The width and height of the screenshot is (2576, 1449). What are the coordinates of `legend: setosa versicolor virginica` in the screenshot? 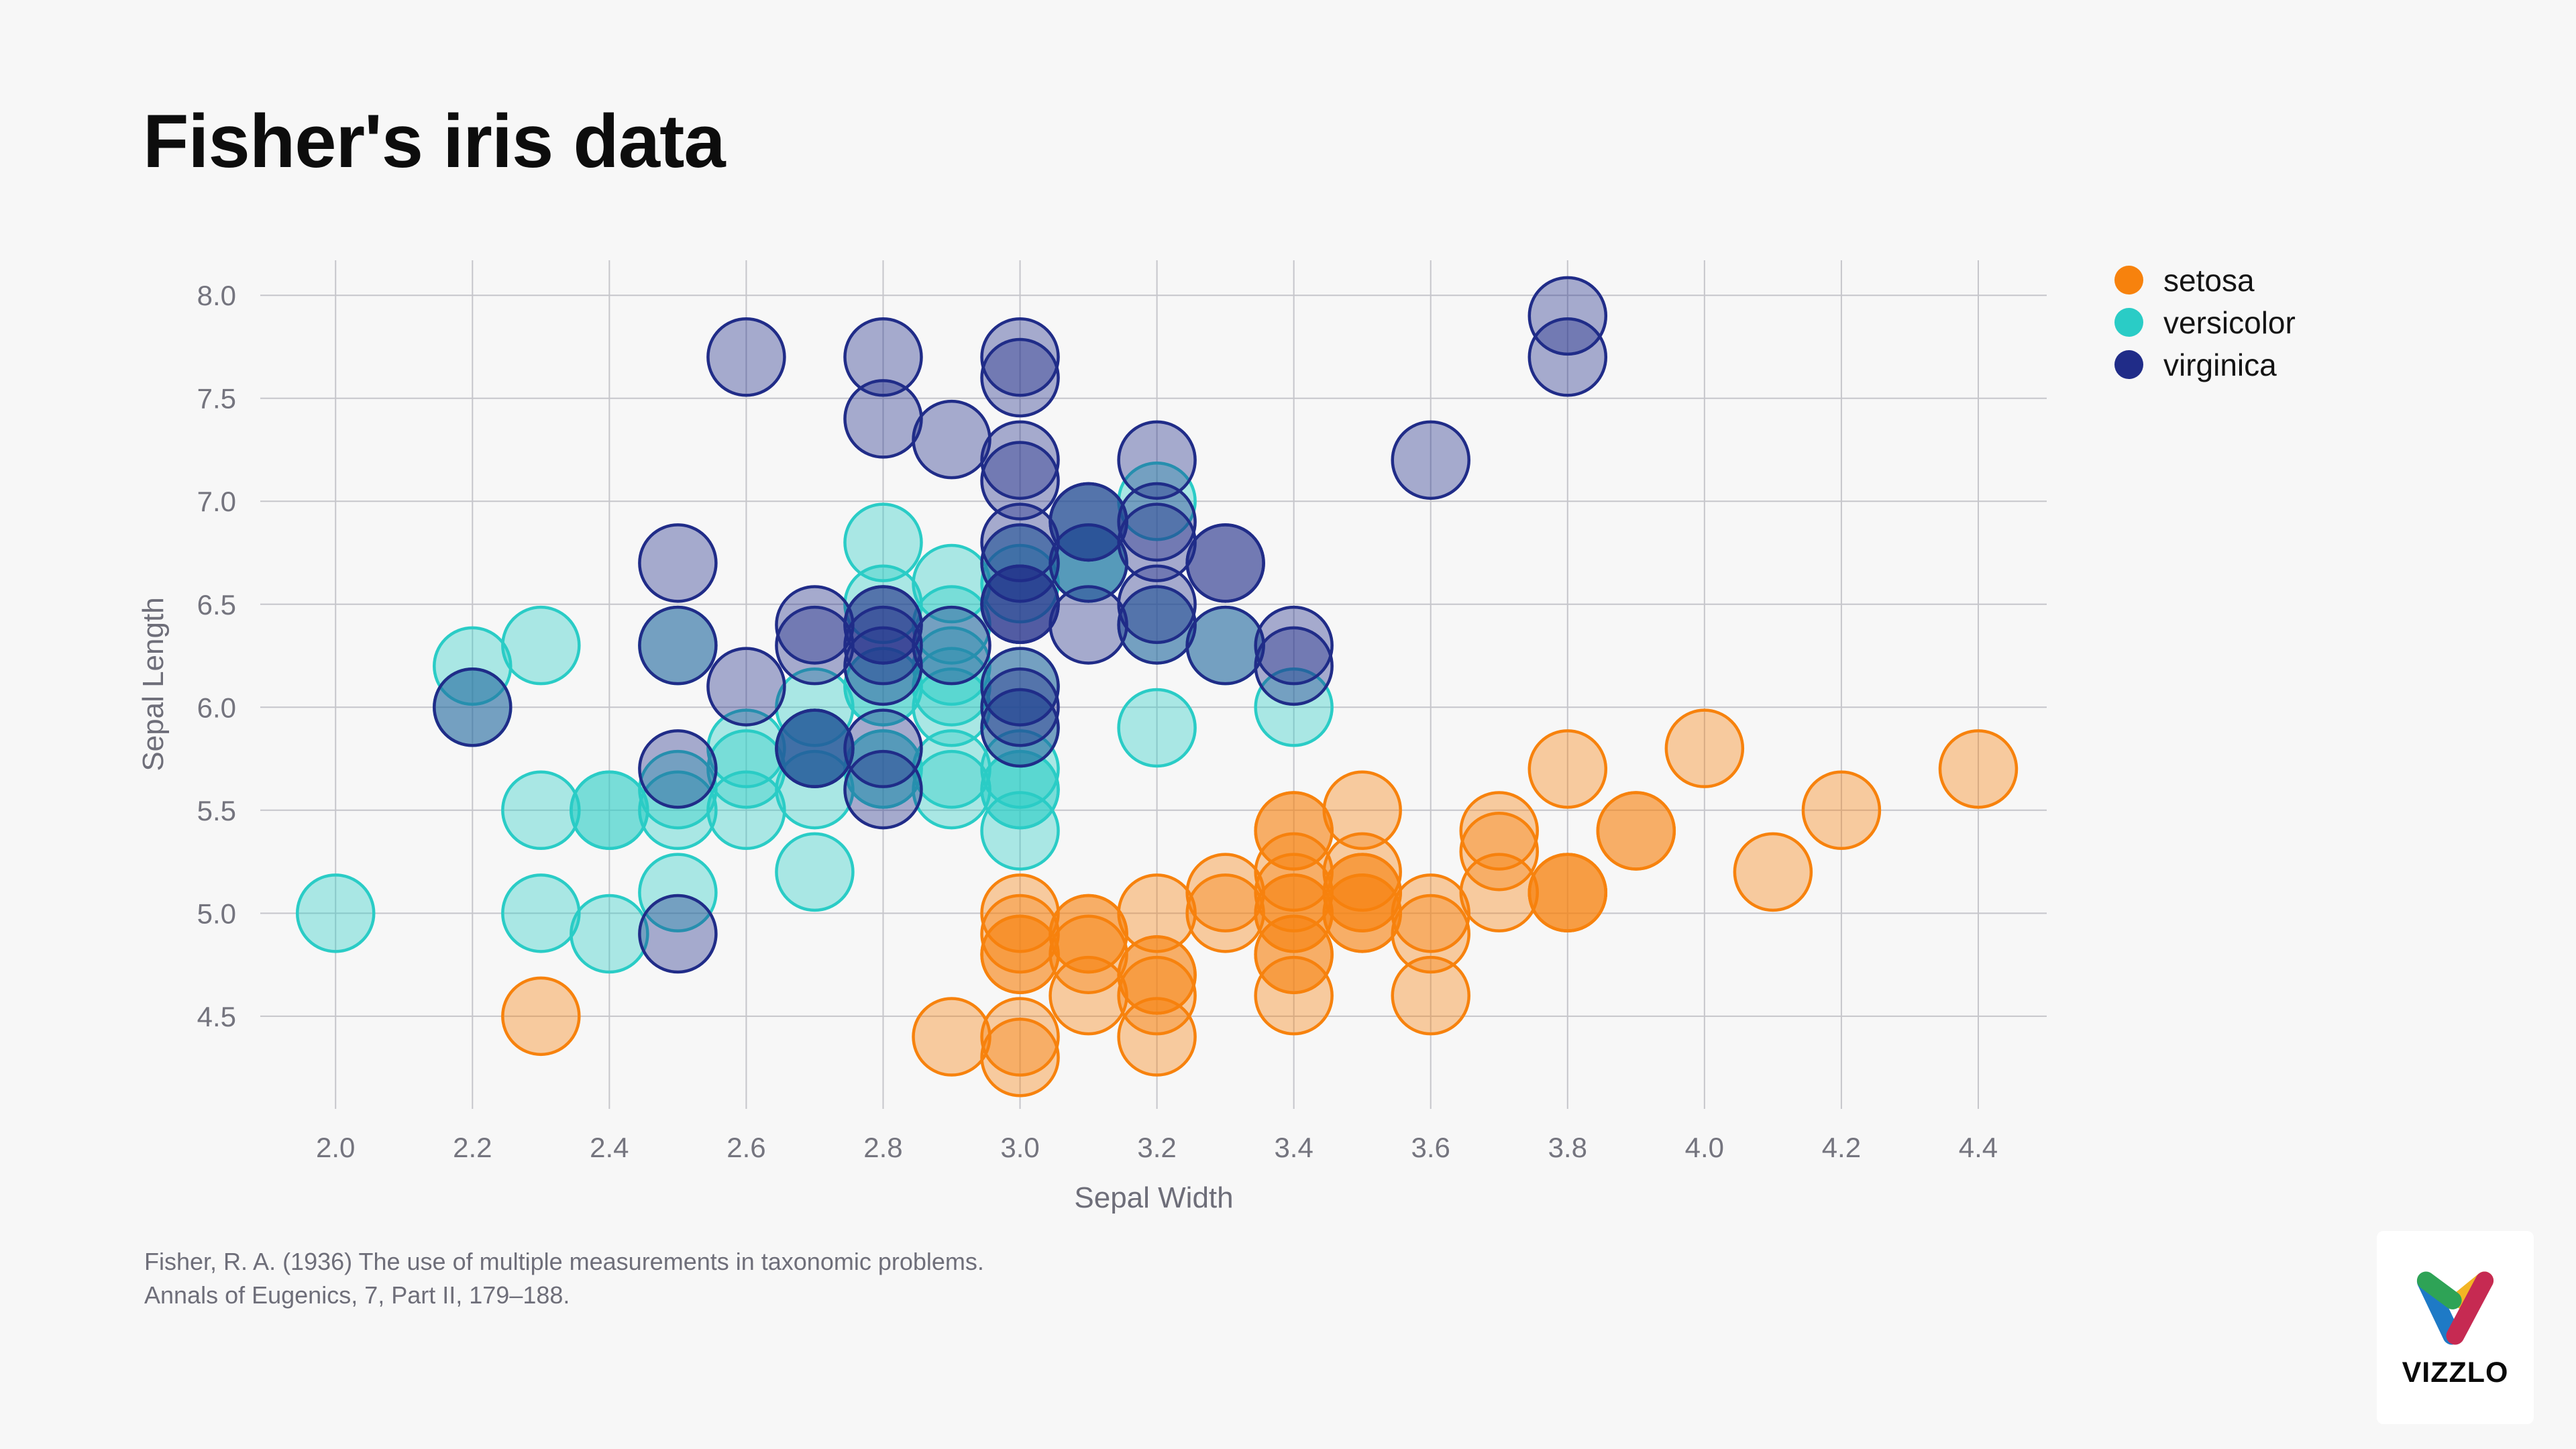 It's located at (2205, 323).